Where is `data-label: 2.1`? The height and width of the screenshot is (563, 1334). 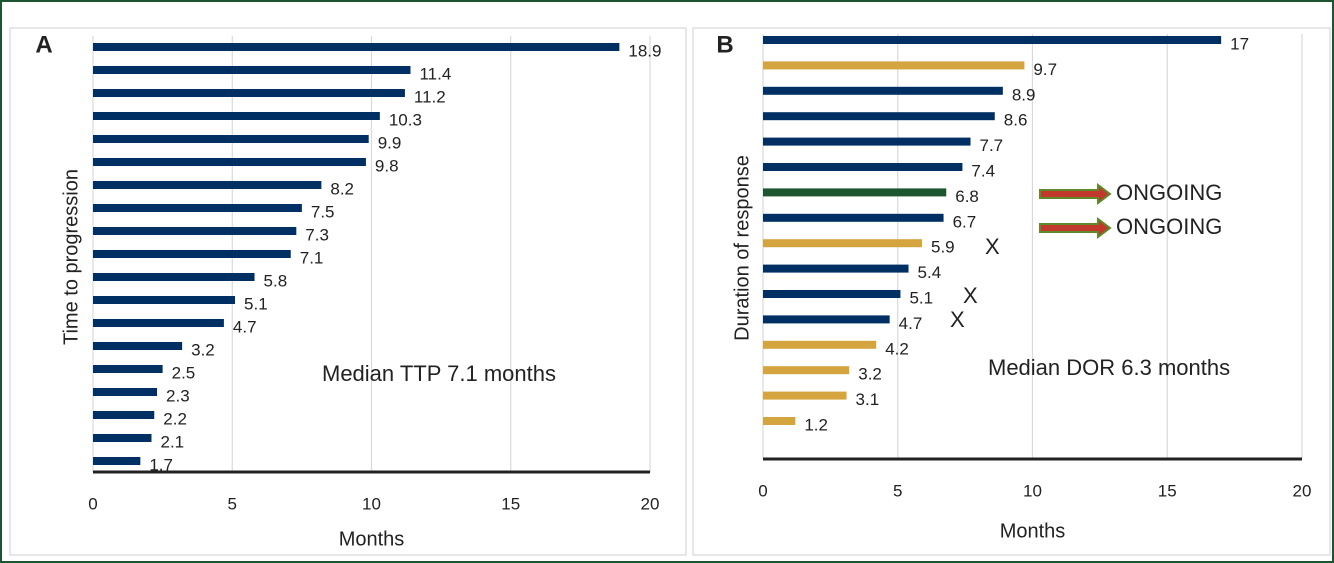 data-label: 2.1 is located at coordinates (172, 441).